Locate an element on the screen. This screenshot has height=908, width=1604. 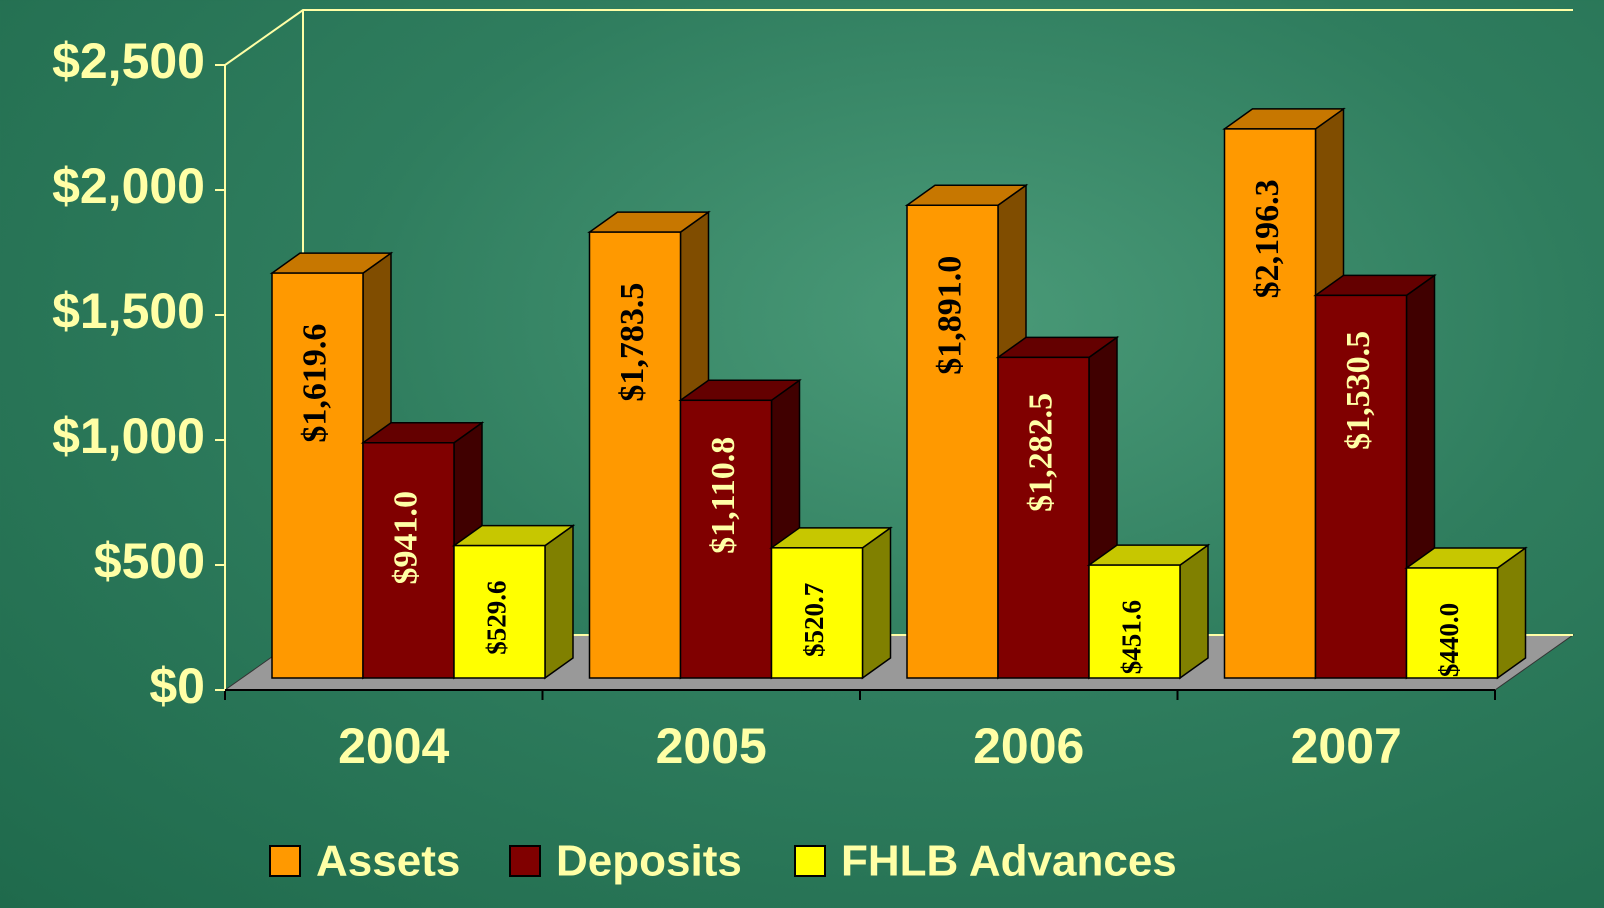
y-tick-label: $2,500 is located at coordinates (128, 61).